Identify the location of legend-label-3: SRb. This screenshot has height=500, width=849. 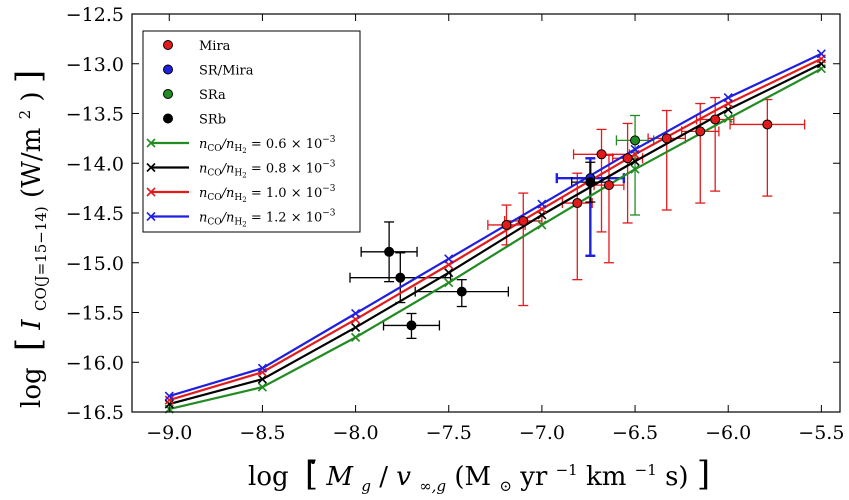
(212, 120).